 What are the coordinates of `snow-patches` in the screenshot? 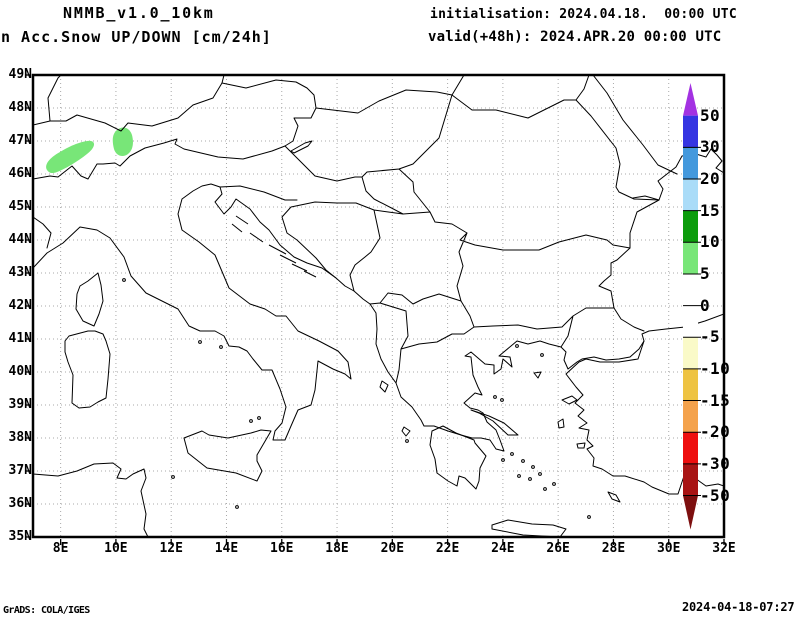 It's located at (89, 150).